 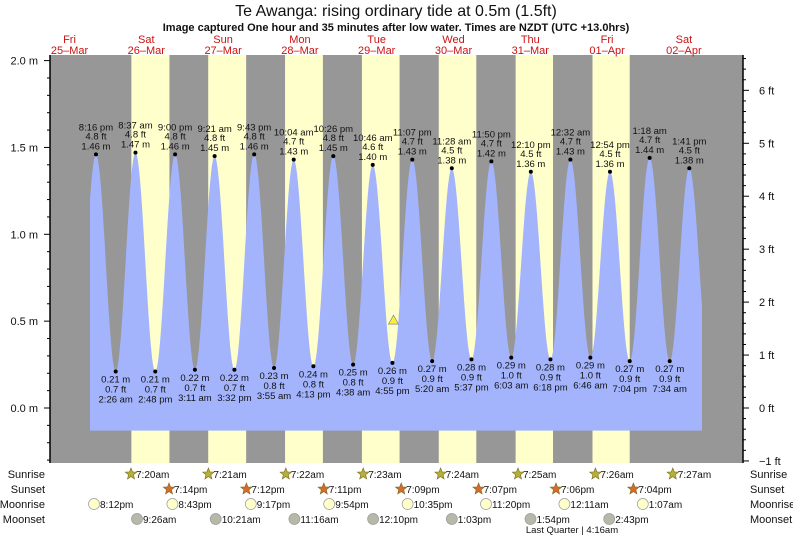 I want to click on moonrise-time: 9:54pm, so click(x=351, y=505).